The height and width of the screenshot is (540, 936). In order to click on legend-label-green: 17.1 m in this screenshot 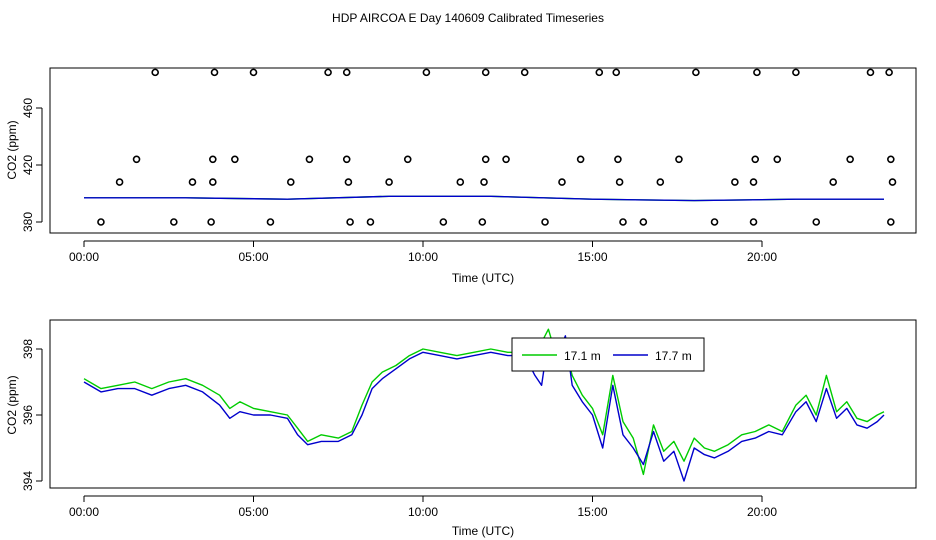, I will do `click(582, 356)`.